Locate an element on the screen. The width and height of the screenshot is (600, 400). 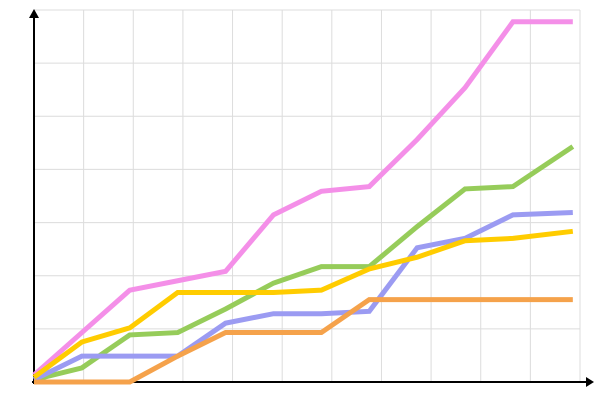
x-axis-arrow-icon is located at coordinates (590, 382).